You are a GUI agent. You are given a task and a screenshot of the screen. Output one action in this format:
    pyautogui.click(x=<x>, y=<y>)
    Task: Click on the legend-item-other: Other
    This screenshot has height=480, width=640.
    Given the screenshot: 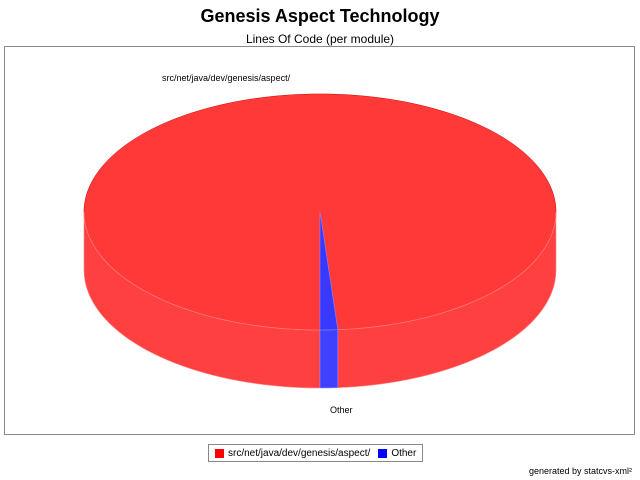 What is the action you would take?
    pyautogui.click(x=397, y=453)
    